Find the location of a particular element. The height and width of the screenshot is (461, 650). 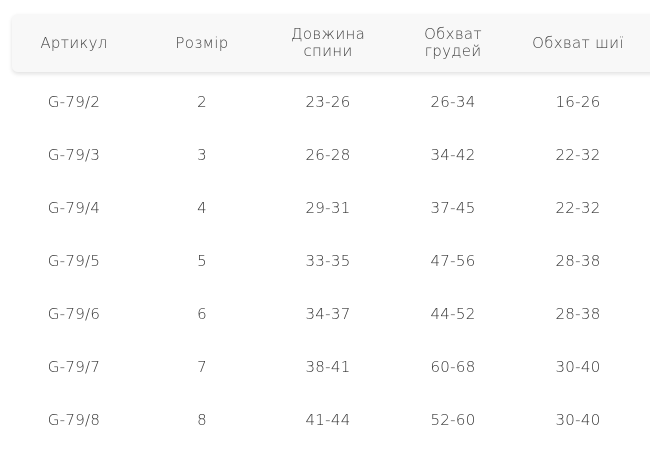

header-line: Обхват шиї is located at coordinates (578, 43).